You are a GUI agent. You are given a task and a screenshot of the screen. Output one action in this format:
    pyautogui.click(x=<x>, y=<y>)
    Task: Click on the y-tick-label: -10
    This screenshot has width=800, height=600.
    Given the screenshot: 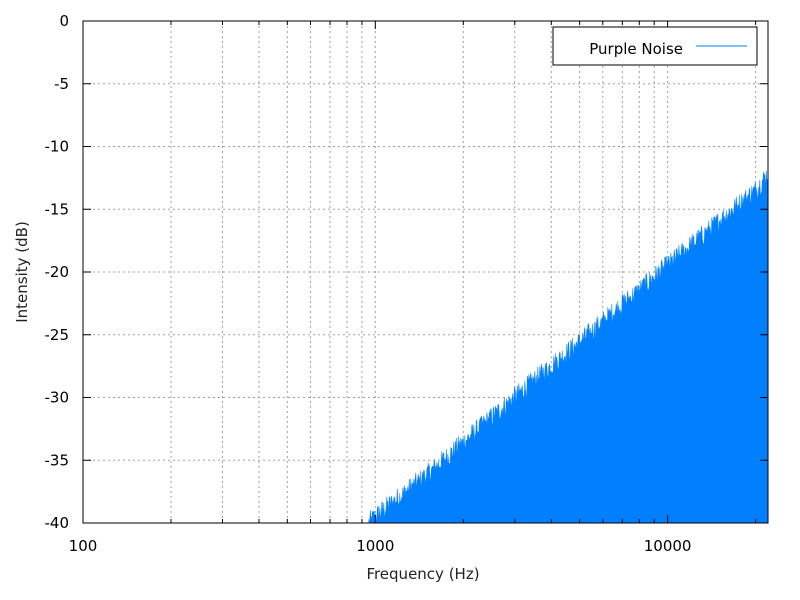 What is the action you would take?
    pyautogui.click(x=57, y=147)
    